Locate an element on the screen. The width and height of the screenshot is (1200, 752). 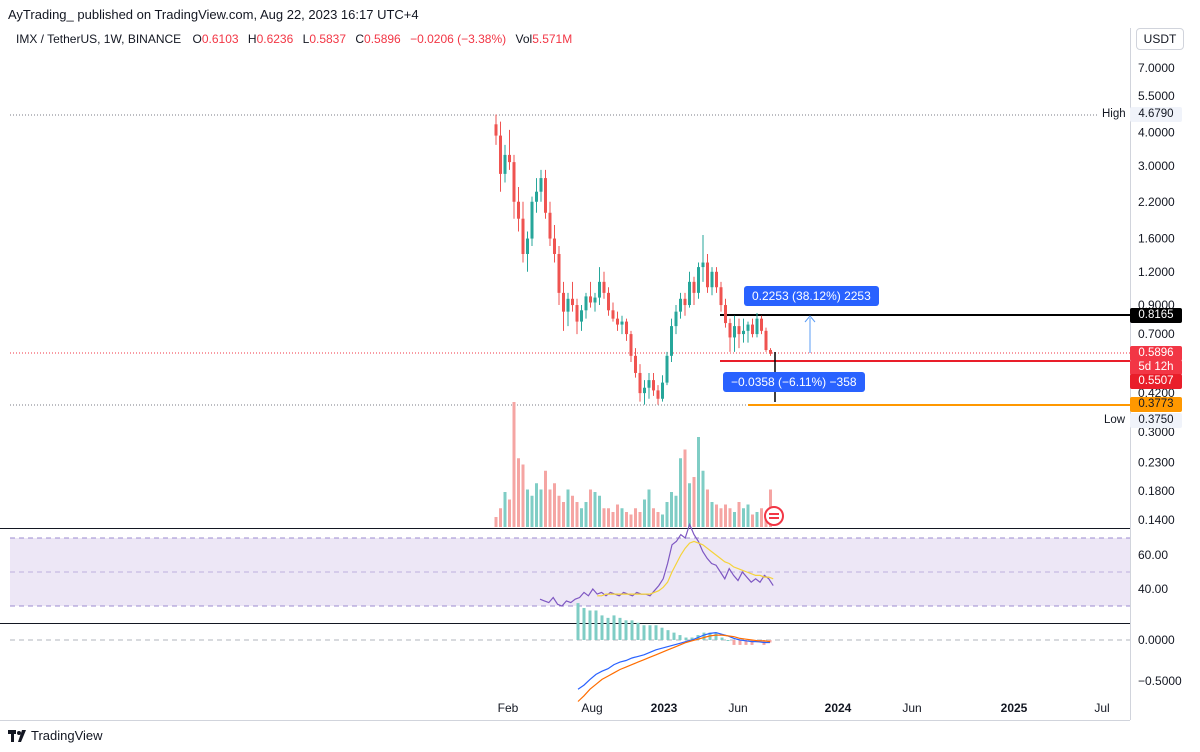
high-value: 0.6236 is located at coordinates (275, 39).